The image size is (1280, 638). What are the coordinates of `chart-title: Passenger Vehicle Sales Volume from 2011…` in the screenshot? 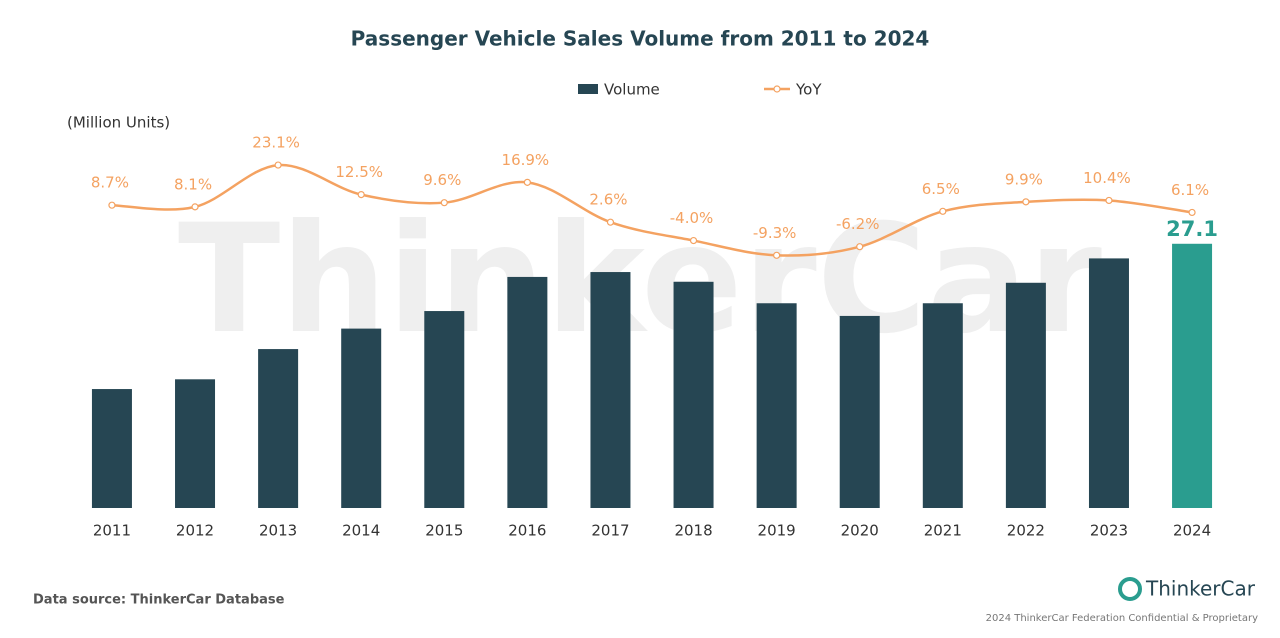 It's located at (640, 39).